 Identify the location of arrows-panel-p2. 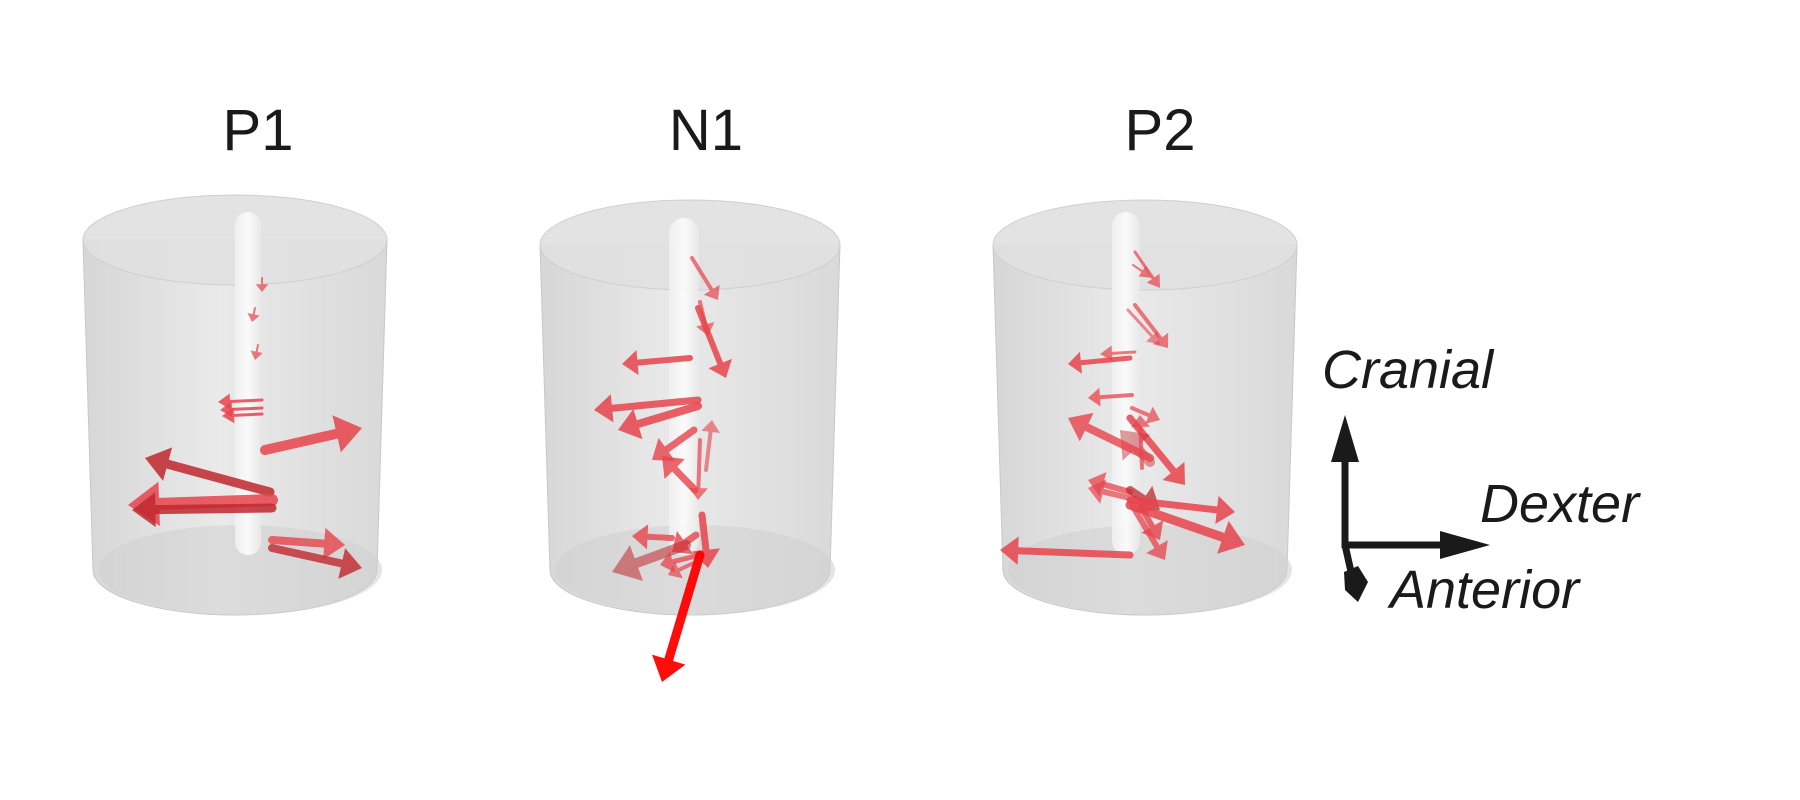
(1122, 407).